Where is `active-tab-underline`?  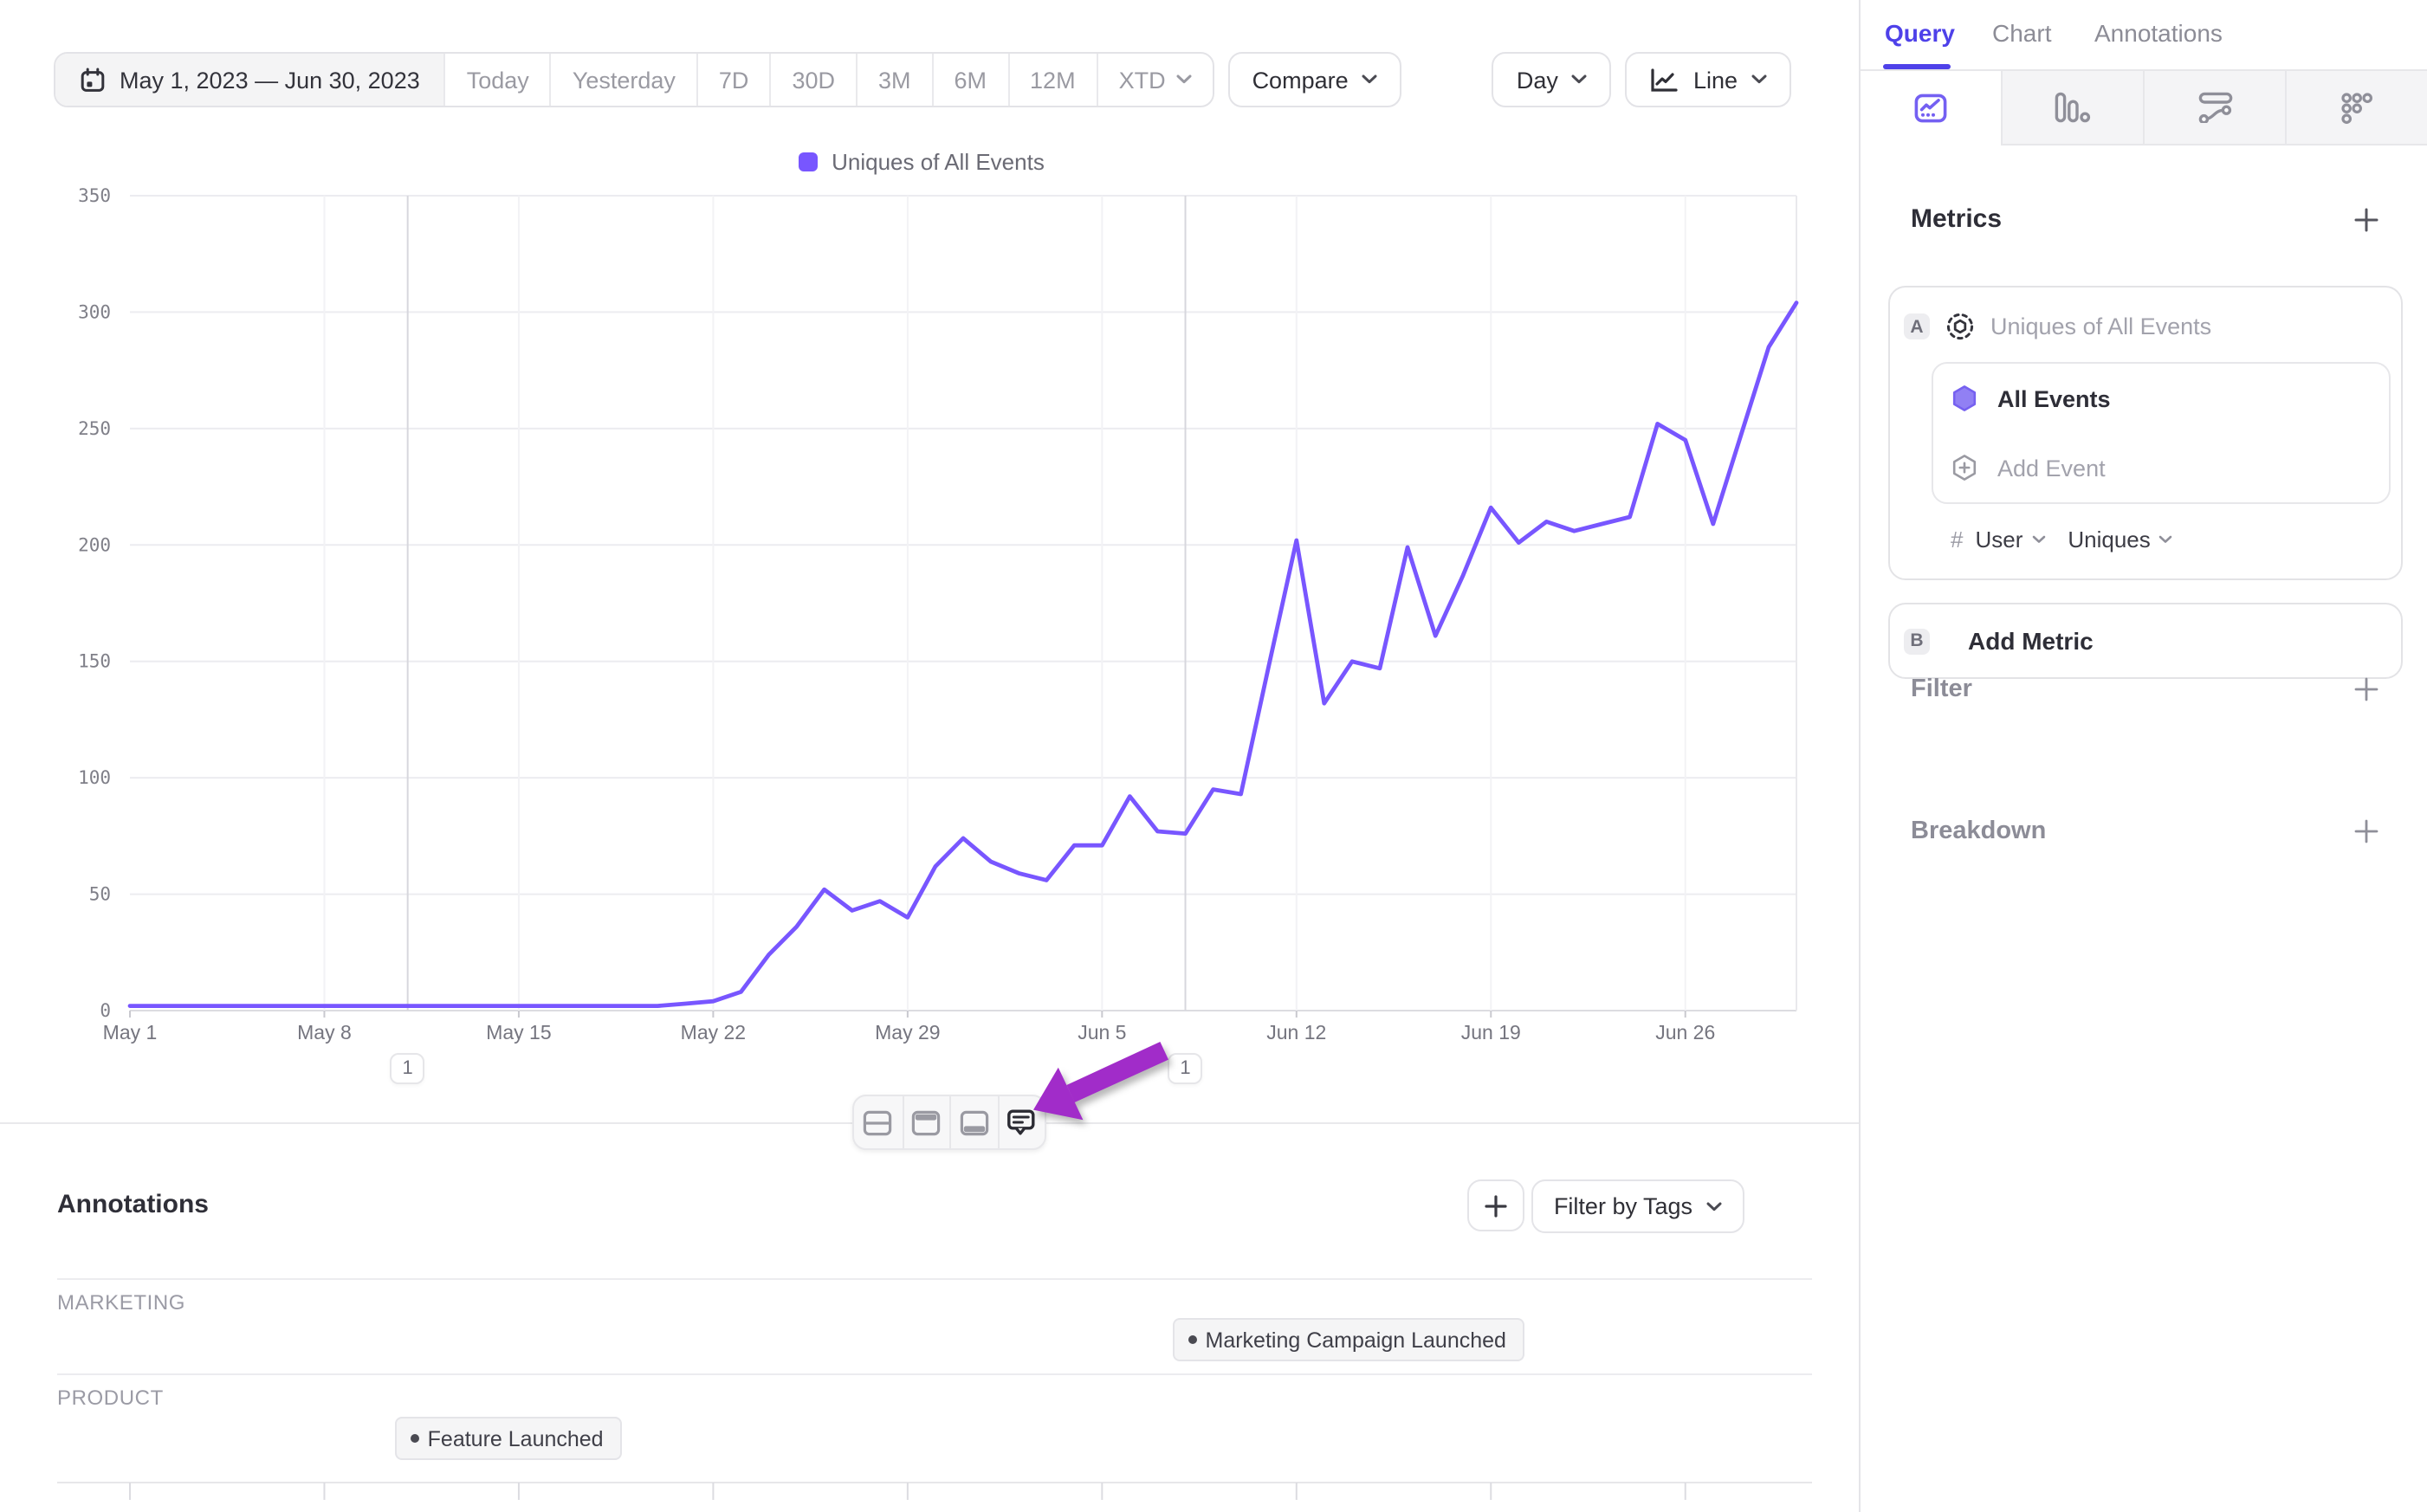 active-tab-underline is located at coordinates (1917, 66).